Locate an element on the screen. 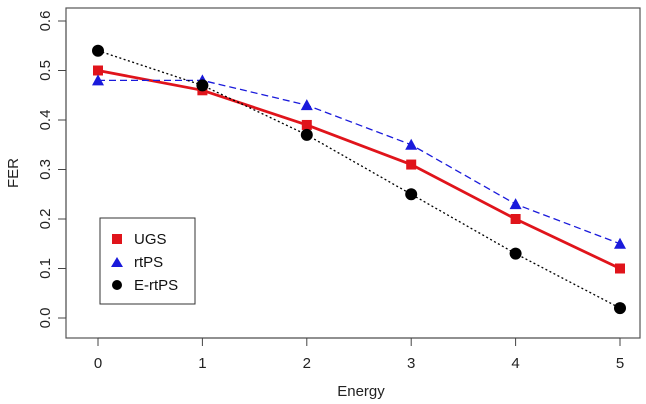  x-tick-label: 3 is located at coordinates (411, 363).